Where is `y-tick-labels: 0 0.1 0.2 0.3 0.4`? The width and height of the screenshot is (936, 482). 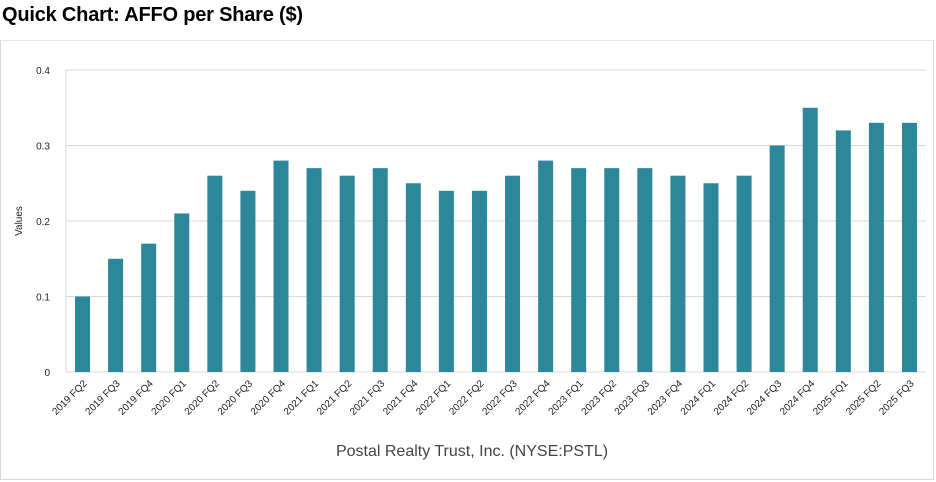 y-tick-labels: 0 0.1 0.2 0.3 0.4 is located at coordinates (43, 222).